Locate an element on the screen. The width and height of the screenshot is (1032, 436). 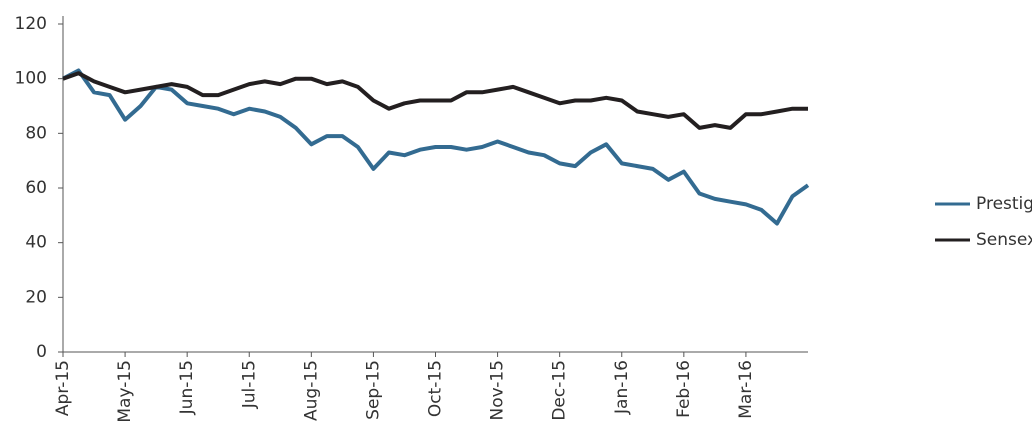
x-tick-label: Mar-16 is located at coordinates (746, 389).